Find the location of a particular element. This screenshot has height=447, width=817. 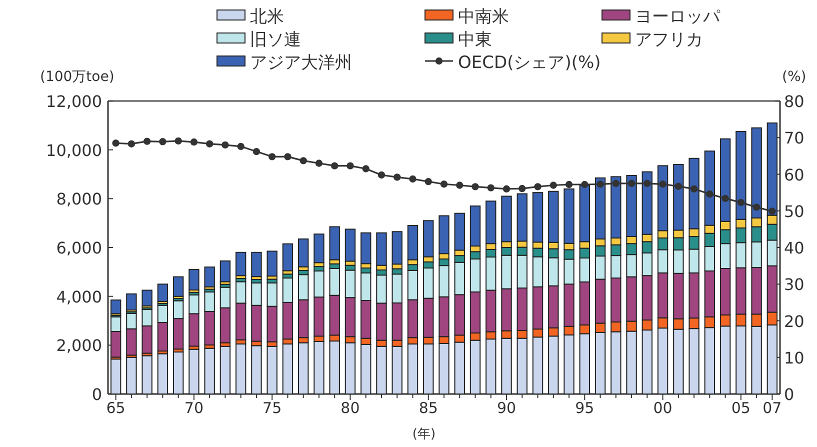

legend: 北米 is located at coordinates (250, 17).